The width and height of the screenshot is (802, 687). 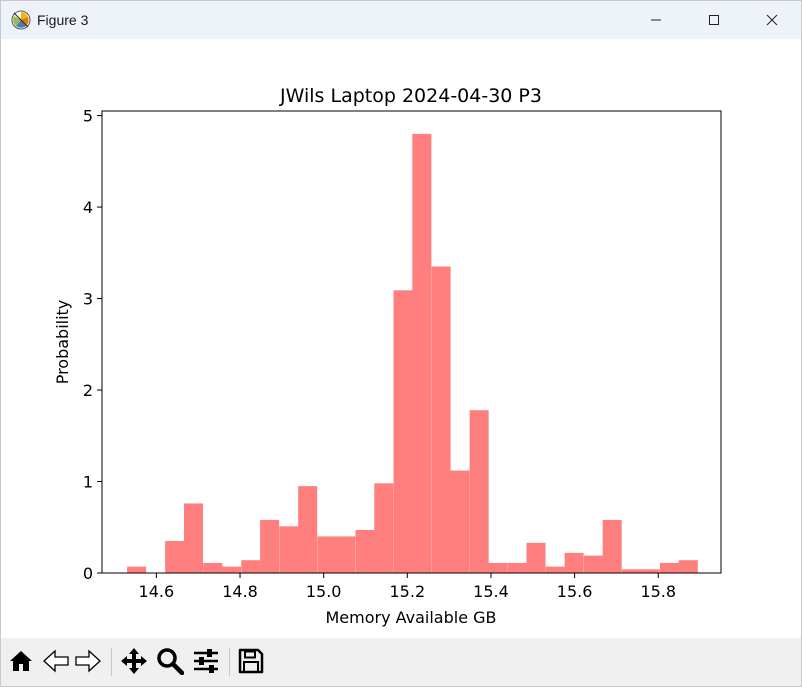 I want to click on save-button, so click(x=251, y=661).